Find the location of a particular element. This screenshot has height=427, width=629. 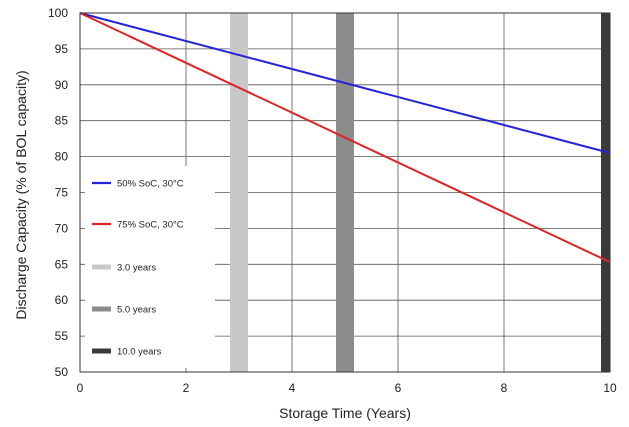

legend-label: 75% SoC, 30°C is located at coordinates (150, 225).